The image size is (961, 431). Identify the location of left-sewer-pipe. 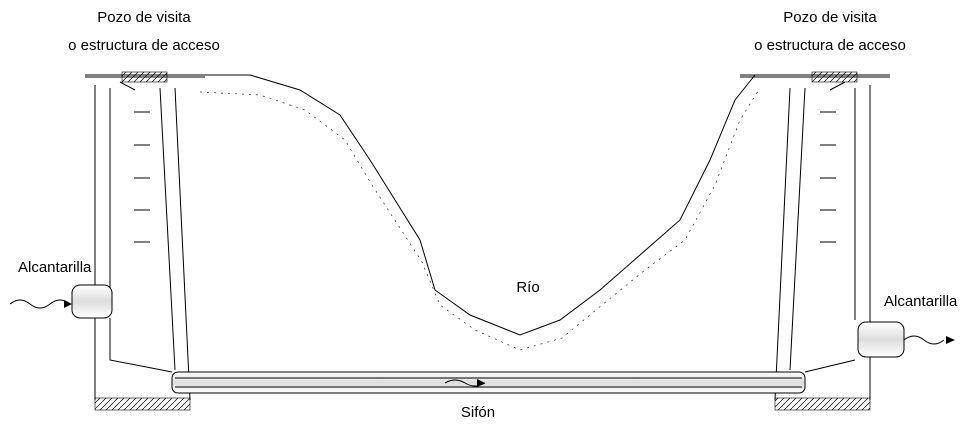
(61, 301).